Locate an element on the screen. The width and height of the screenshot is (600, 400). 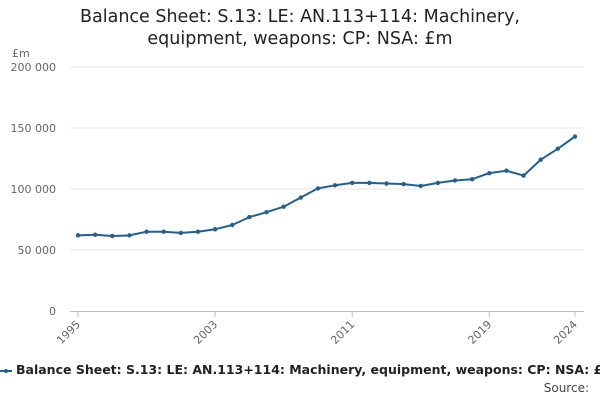
x-tick-label: 2024 is located at coordinates (565, 332).